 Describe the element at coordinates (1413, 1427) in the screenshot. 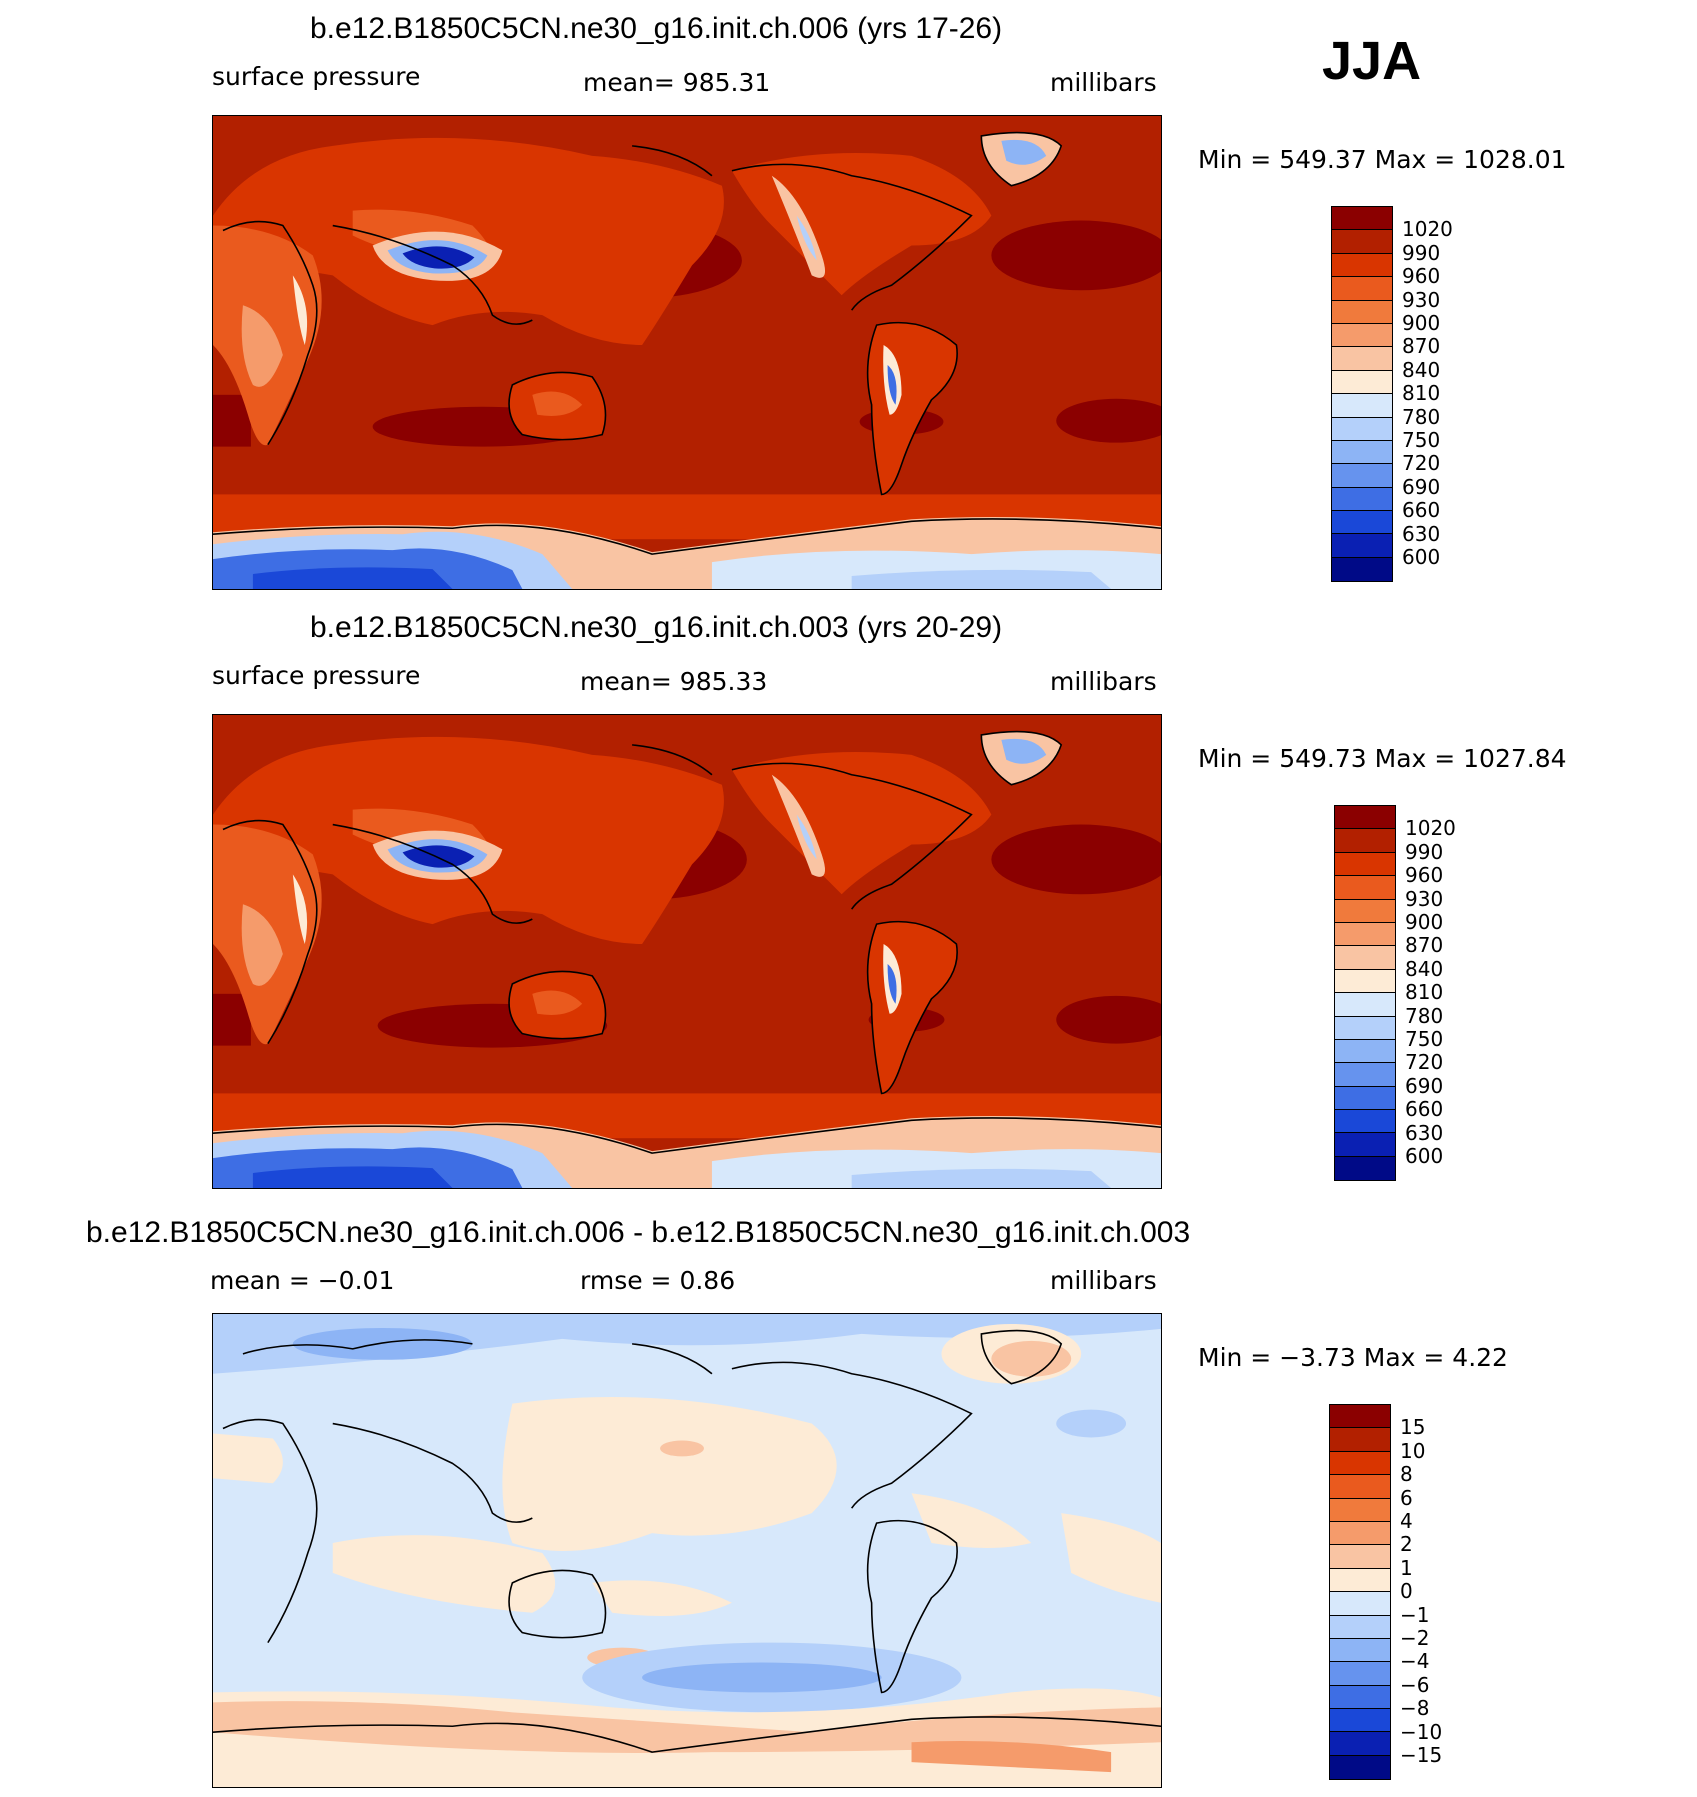

I see `colorbar-tick-label: 15` at that location.